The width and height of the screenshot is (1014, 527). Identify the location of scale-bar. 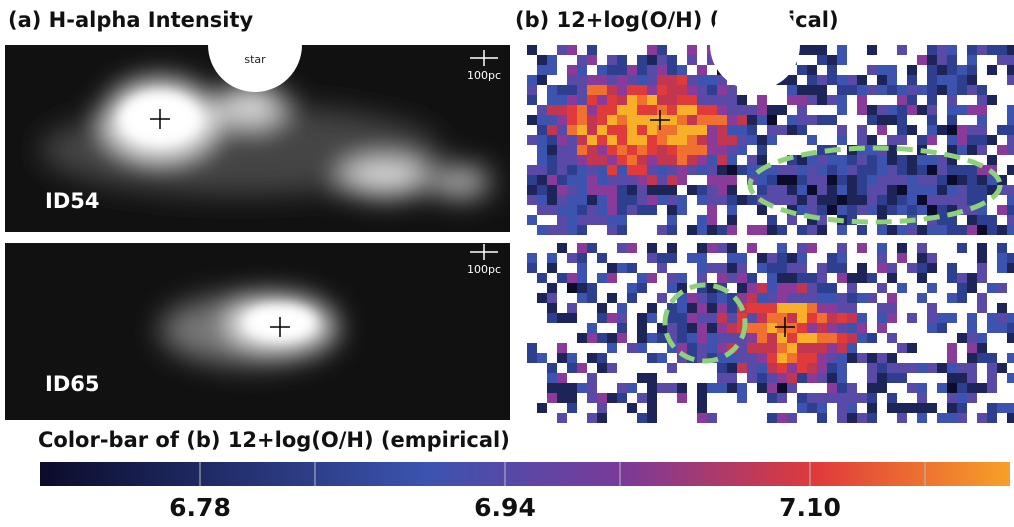
(484, 252).